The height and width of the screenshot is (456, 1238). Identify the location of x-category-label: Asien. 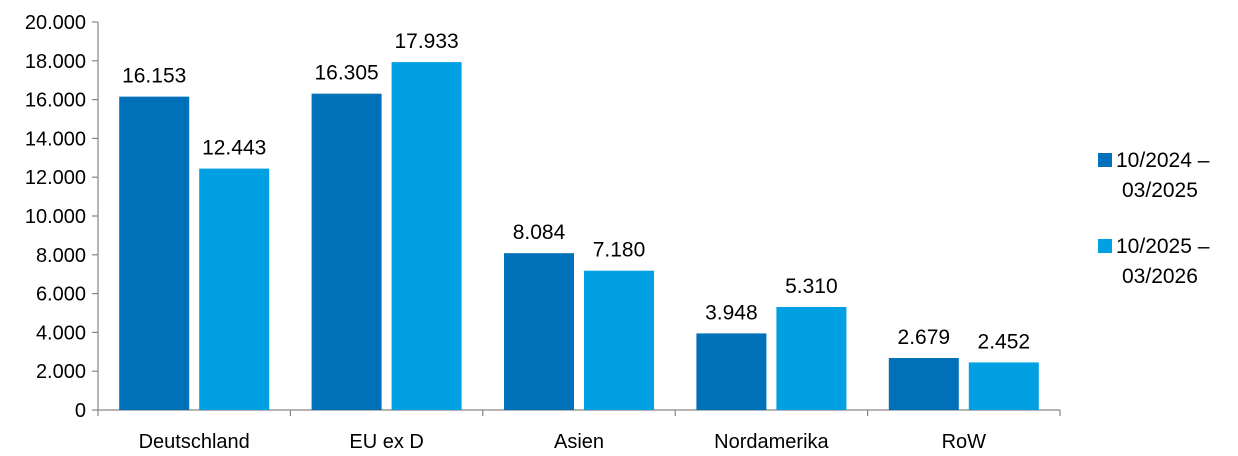
(579, 442).